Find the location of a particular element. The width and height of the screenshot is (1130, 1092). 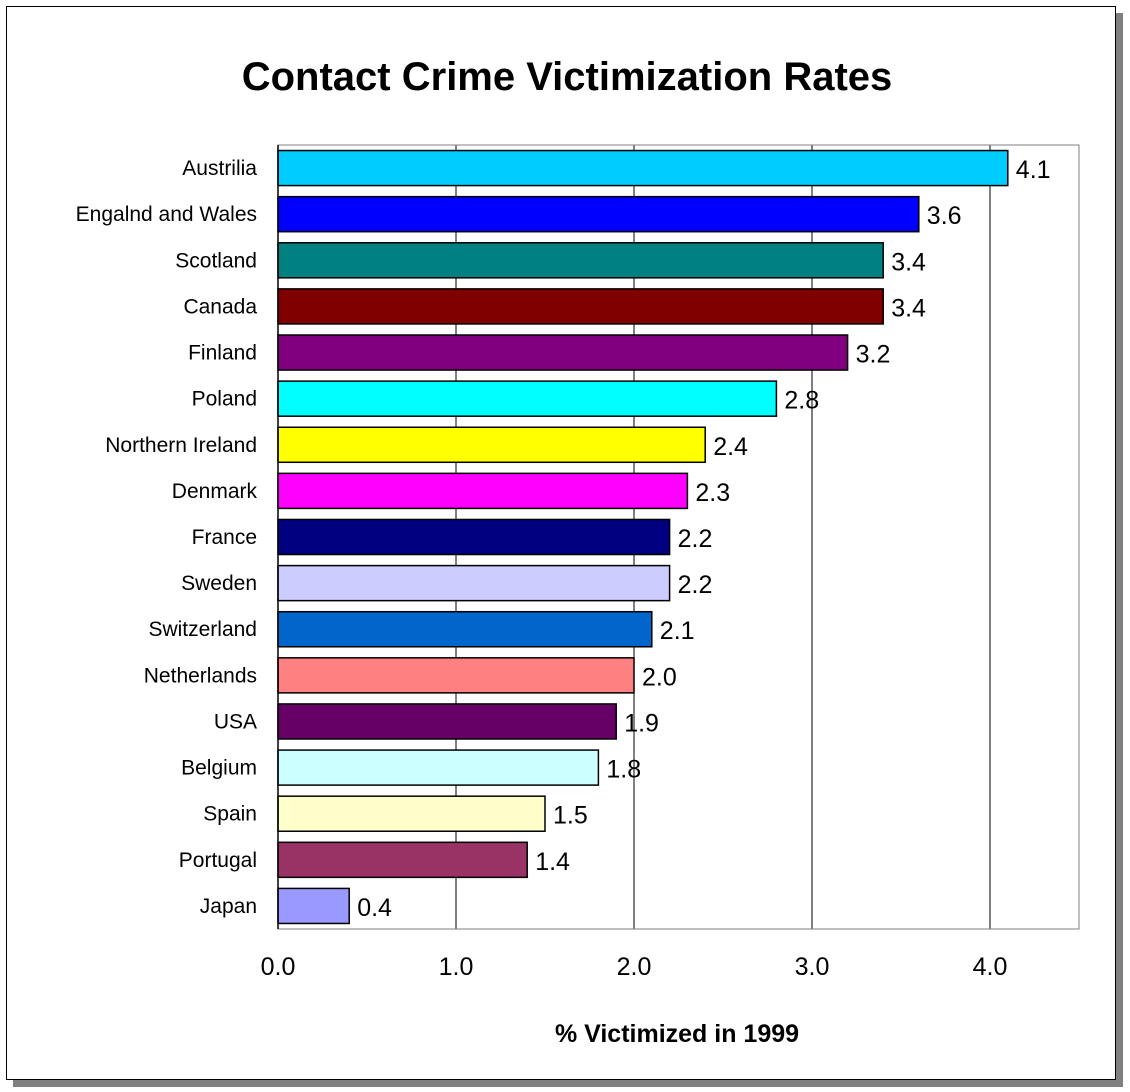

value-label: 4.1 is located at coordinates (1033, 170).